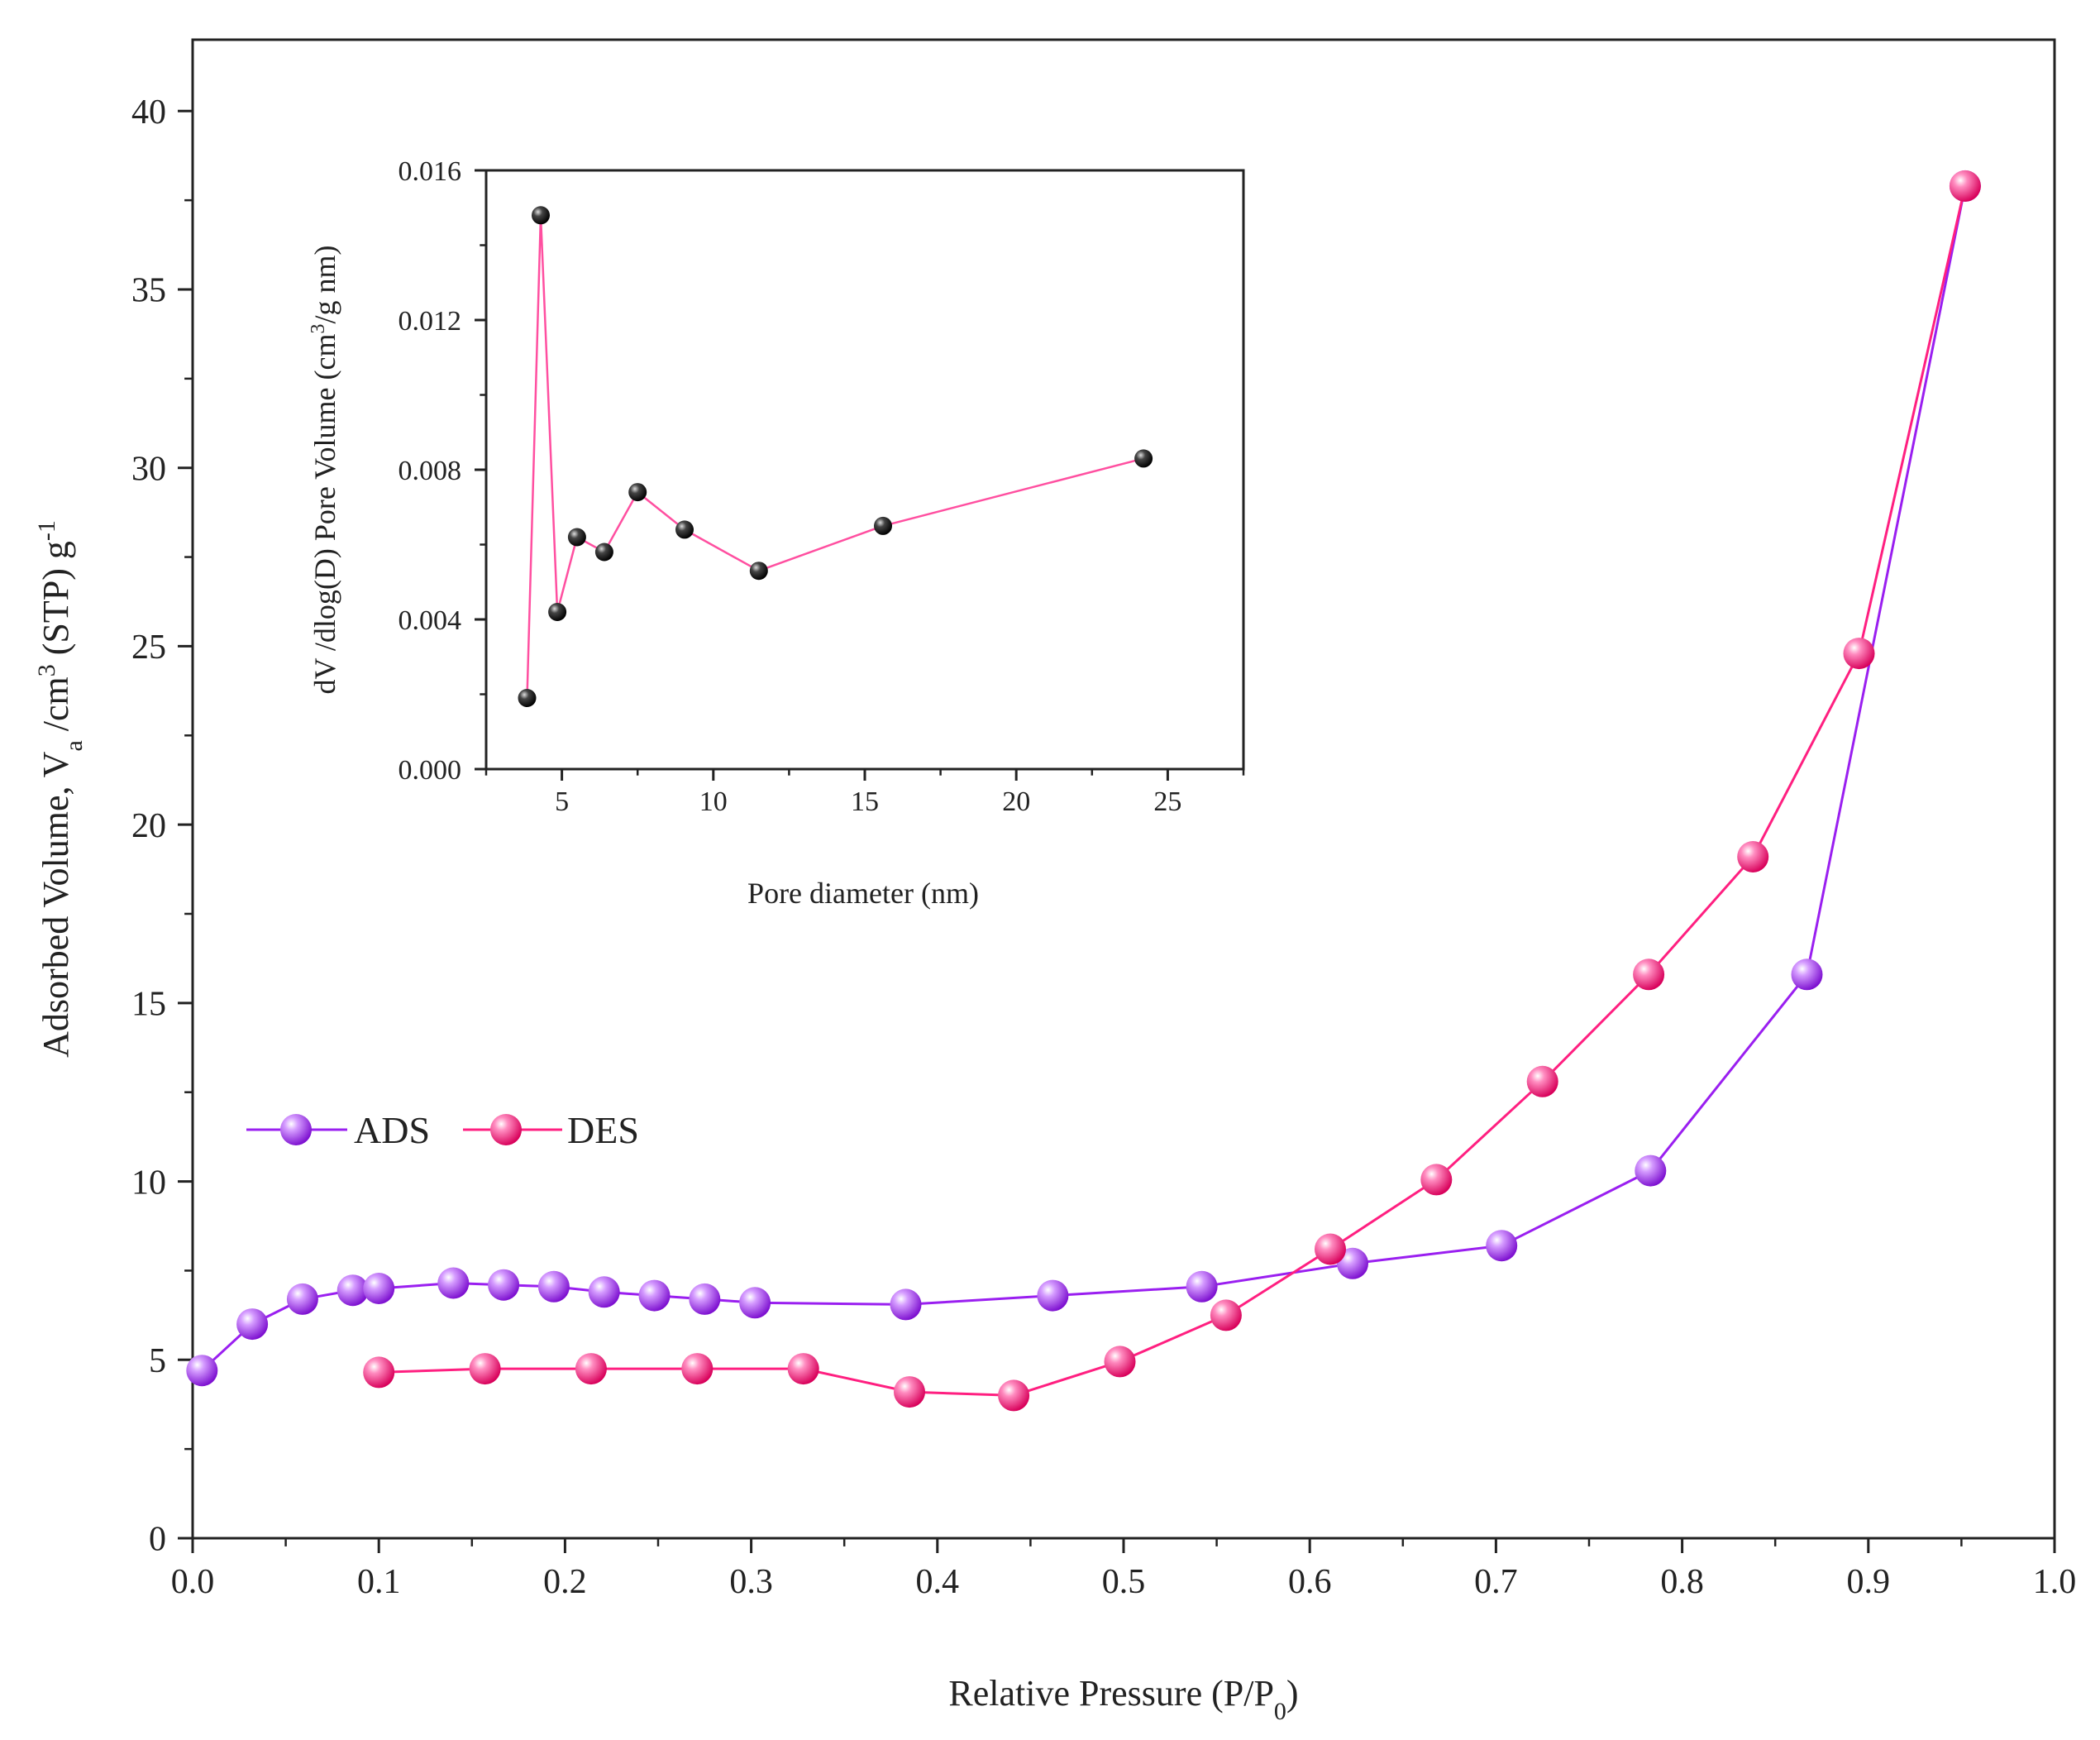 Image resolution: width=2100 pixels, height=1740 pixels. What do you see at coordinates (157, 1540) in the screenshot?
I see `main-y-tick-label: 0` at bounding box center [157, 1540].